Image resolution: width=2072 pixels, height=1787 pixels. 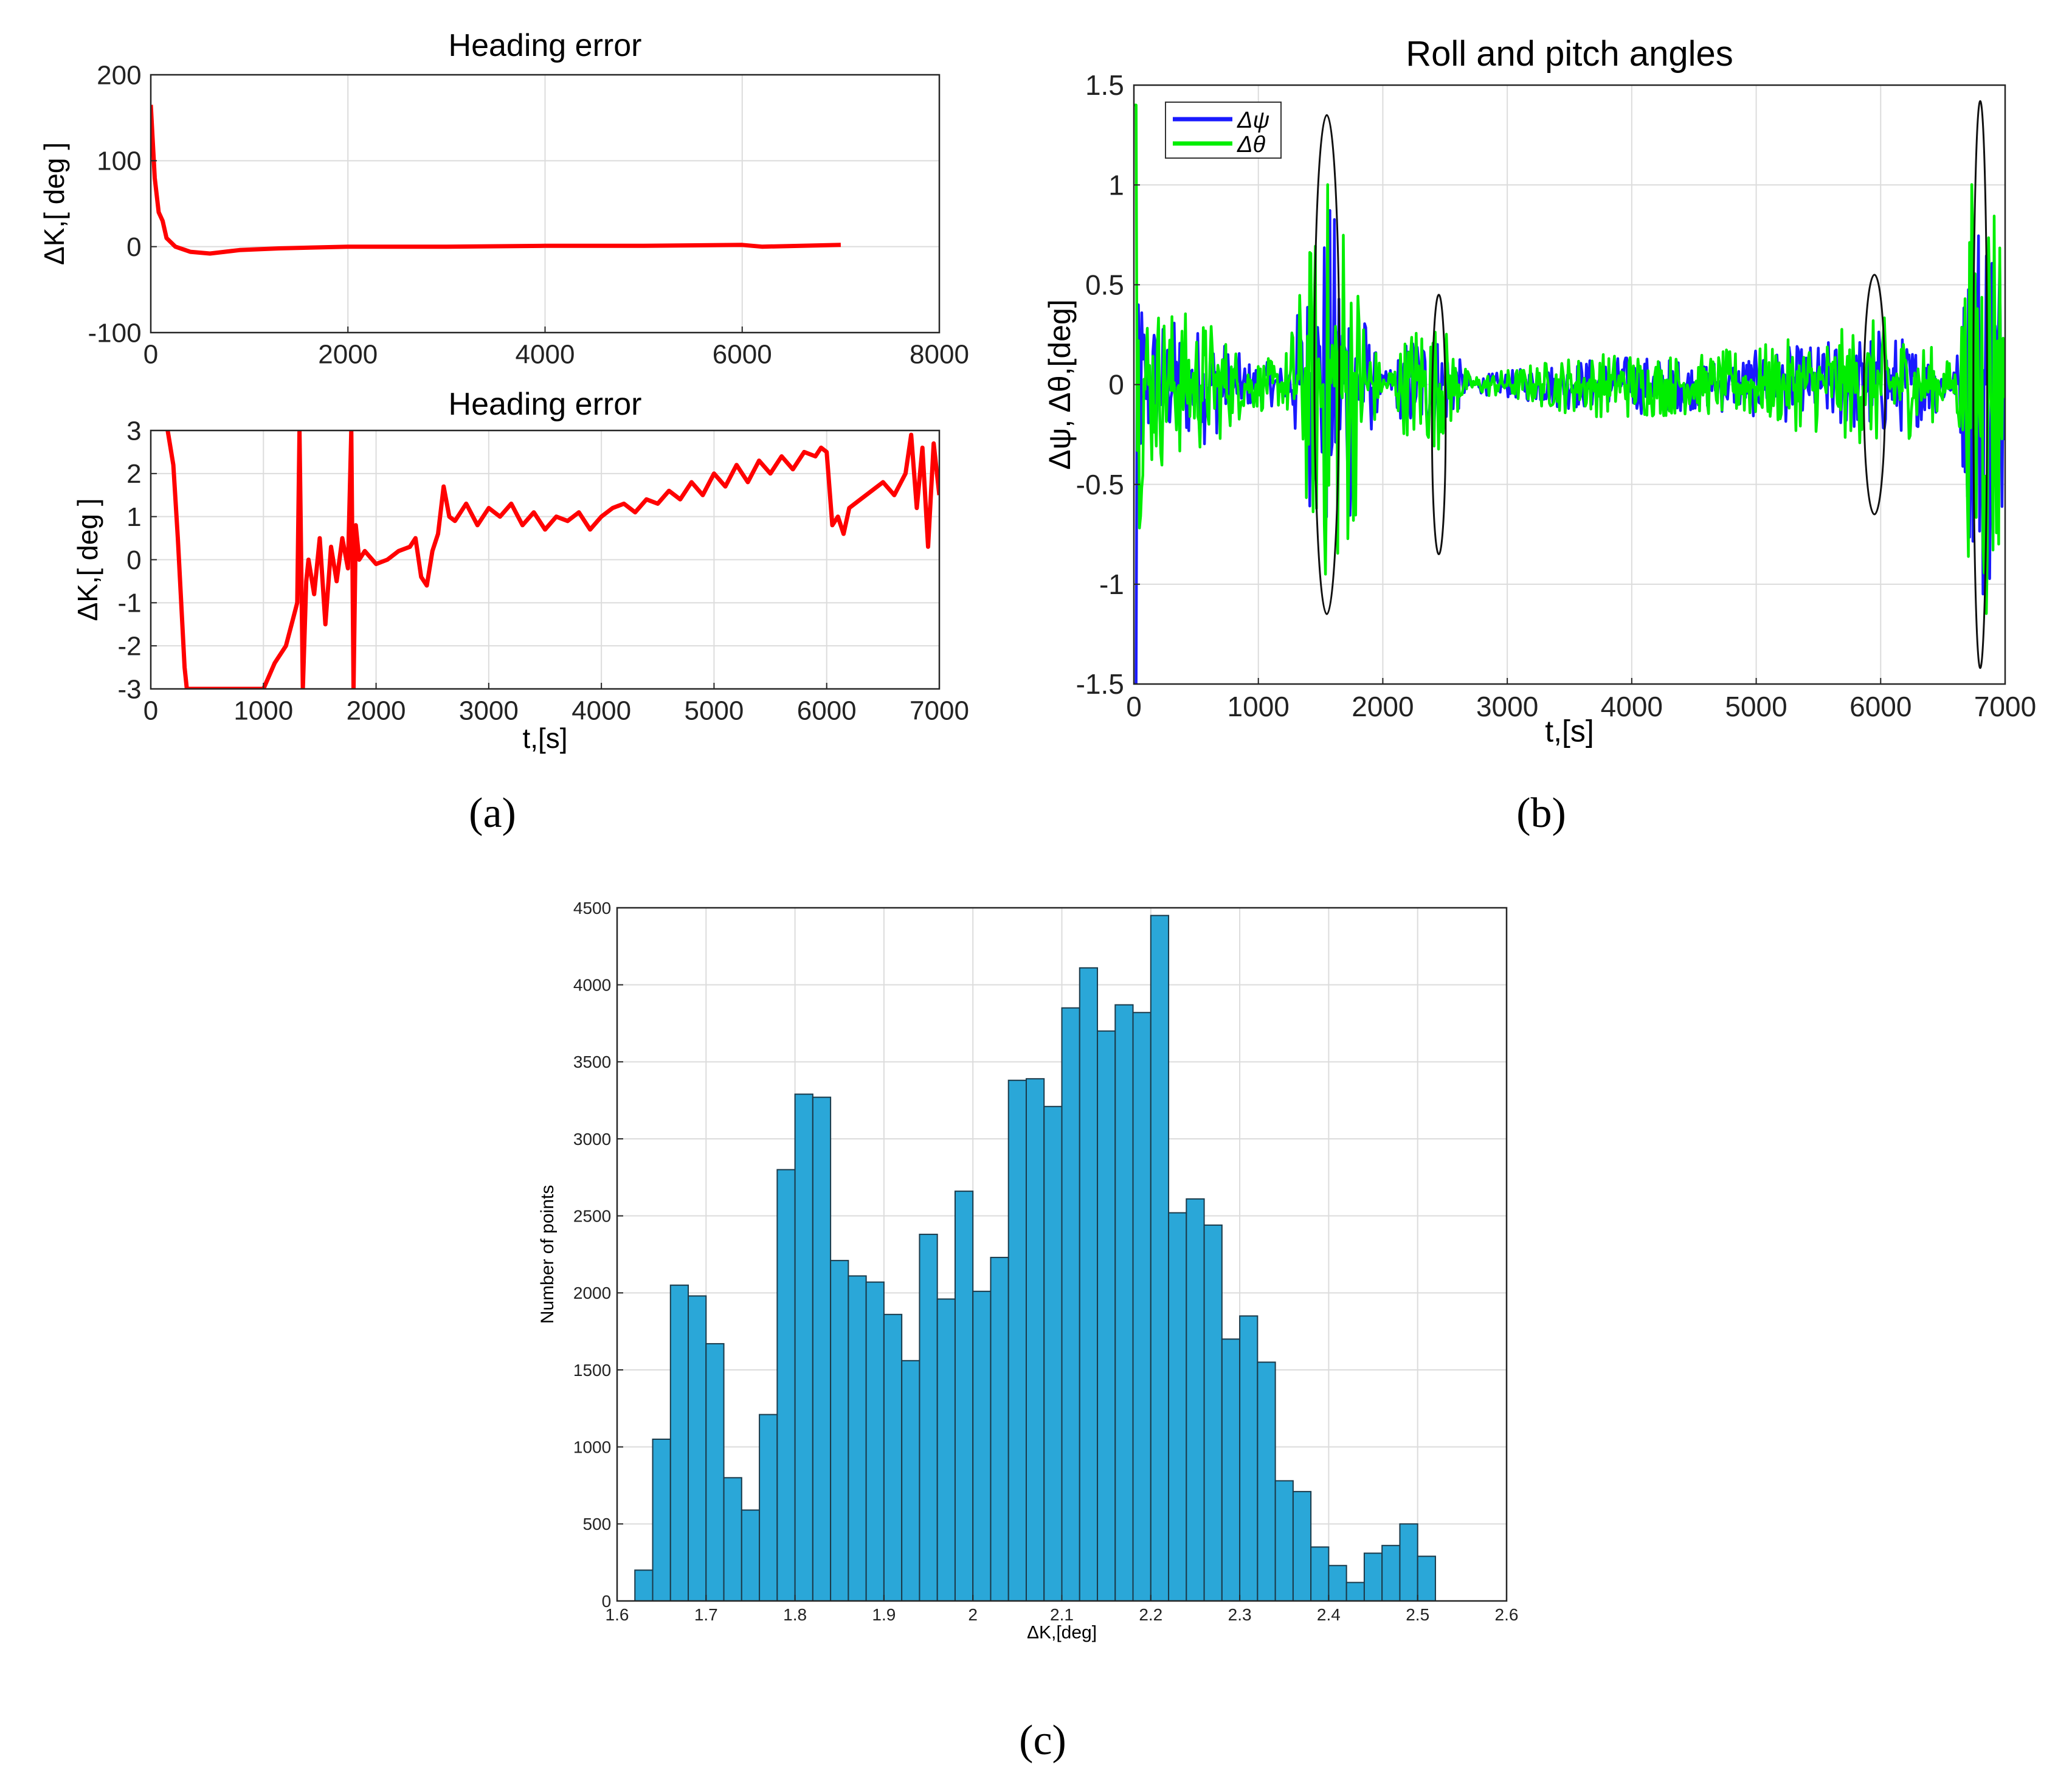 I want to click on x-tick-label: 1.6, so click(x=617, y=1614).